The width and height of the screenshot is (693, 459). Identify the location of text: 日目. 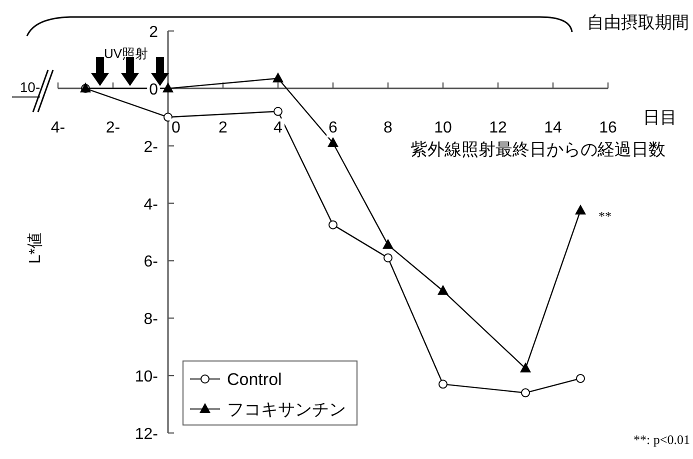
(660, 117).